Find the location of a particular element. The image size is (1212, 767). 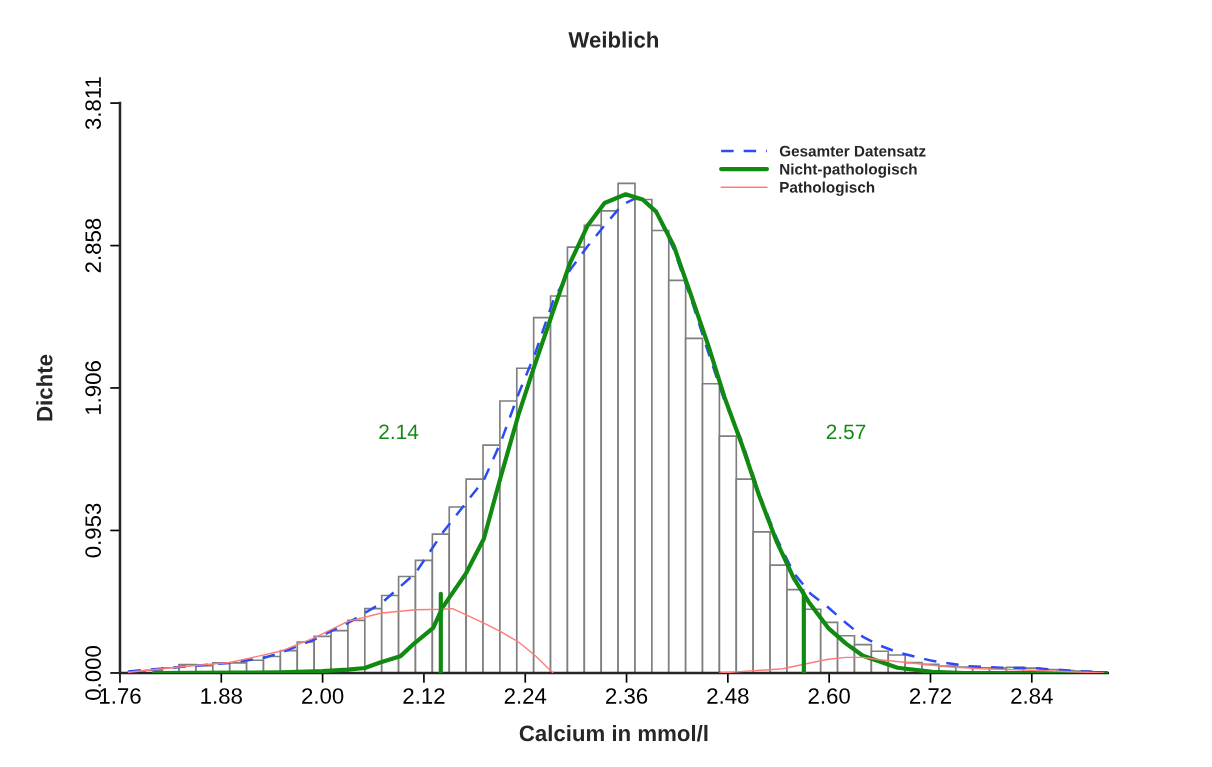

x-tick-label: 2.36 is located at coordinates (627, 696).